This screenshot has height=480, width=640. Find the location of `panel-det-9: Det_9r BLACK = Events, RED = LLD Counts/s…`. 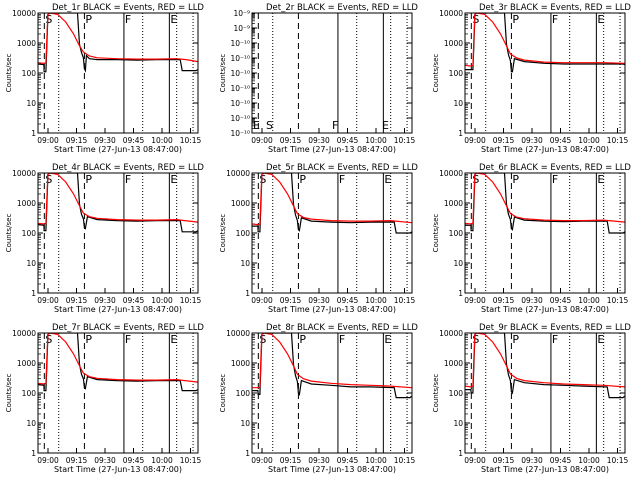

panel-det-9: Det_9r BLACK = Events, RED = LLD Counts/s… is located at coordinates (531, 398).